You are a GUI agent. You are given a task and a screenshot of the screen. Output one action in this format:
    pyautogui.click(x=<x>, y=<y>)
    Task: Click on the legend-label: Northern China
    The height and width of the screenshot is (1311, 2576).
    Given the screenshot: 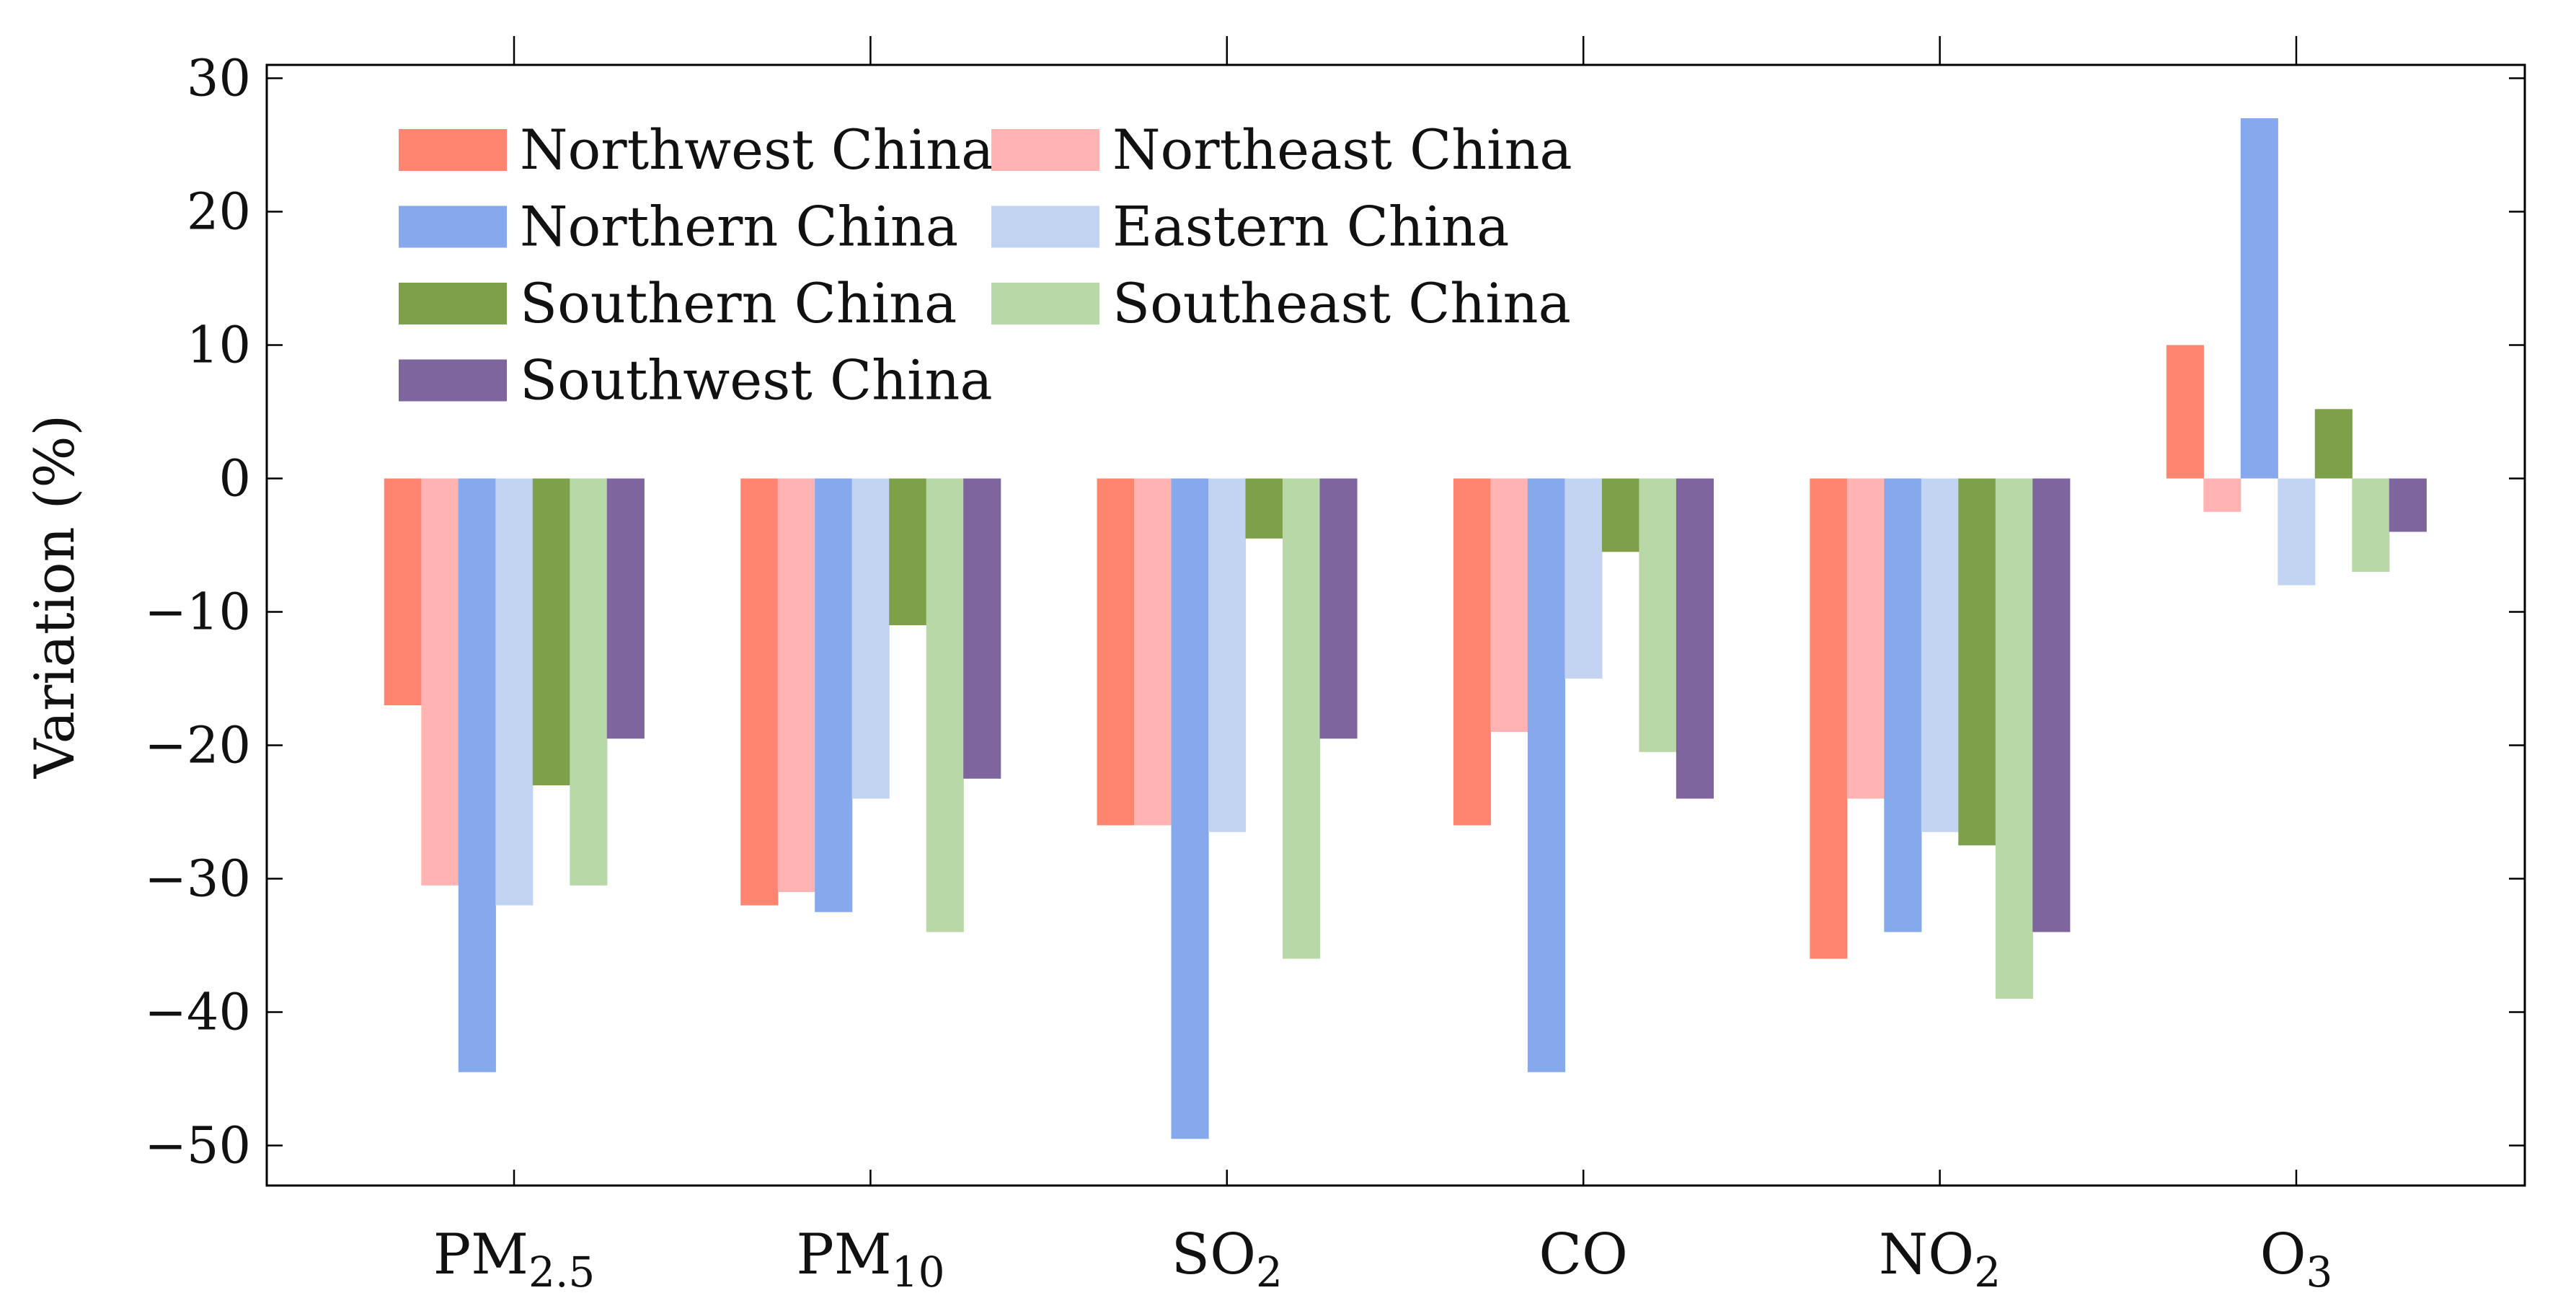 What is the action you would take?
    pyautogui.click(x=739, y=227)
    